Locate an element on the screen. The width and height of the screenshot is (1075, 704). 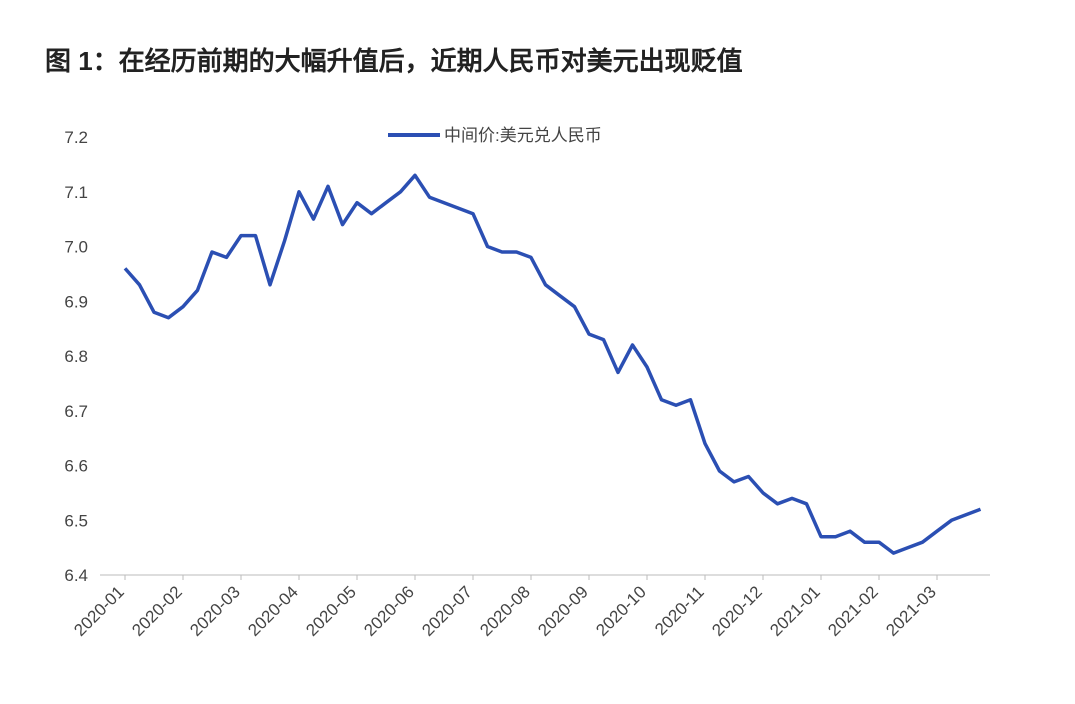
y-tick-label: 7.1 is located at coordinates (76, 192).